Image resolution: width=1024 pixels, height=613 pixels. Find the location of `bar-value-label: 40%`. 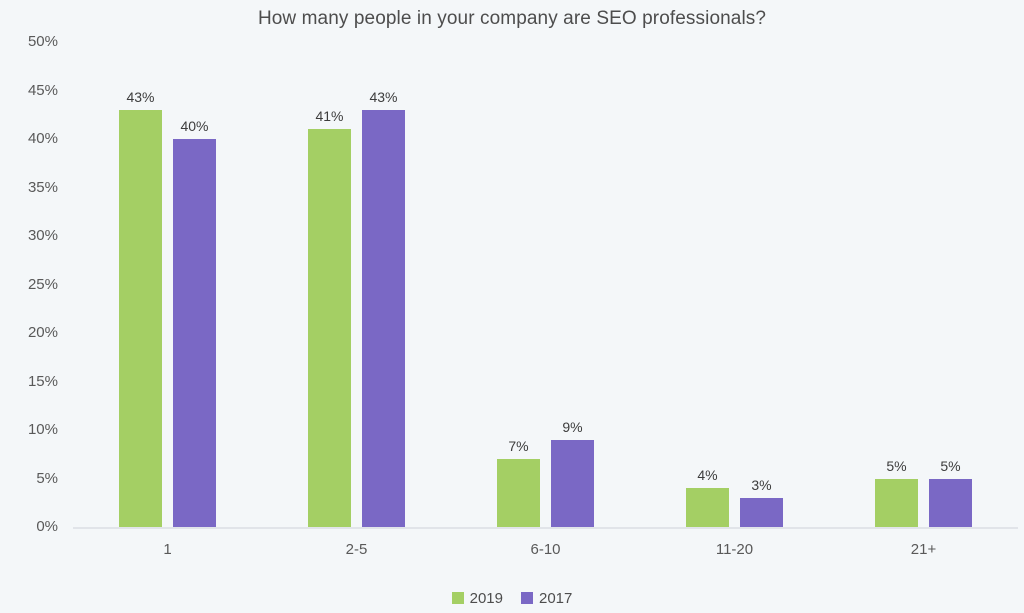

bar-value-label: 40% is located at coordinates (194, 126).